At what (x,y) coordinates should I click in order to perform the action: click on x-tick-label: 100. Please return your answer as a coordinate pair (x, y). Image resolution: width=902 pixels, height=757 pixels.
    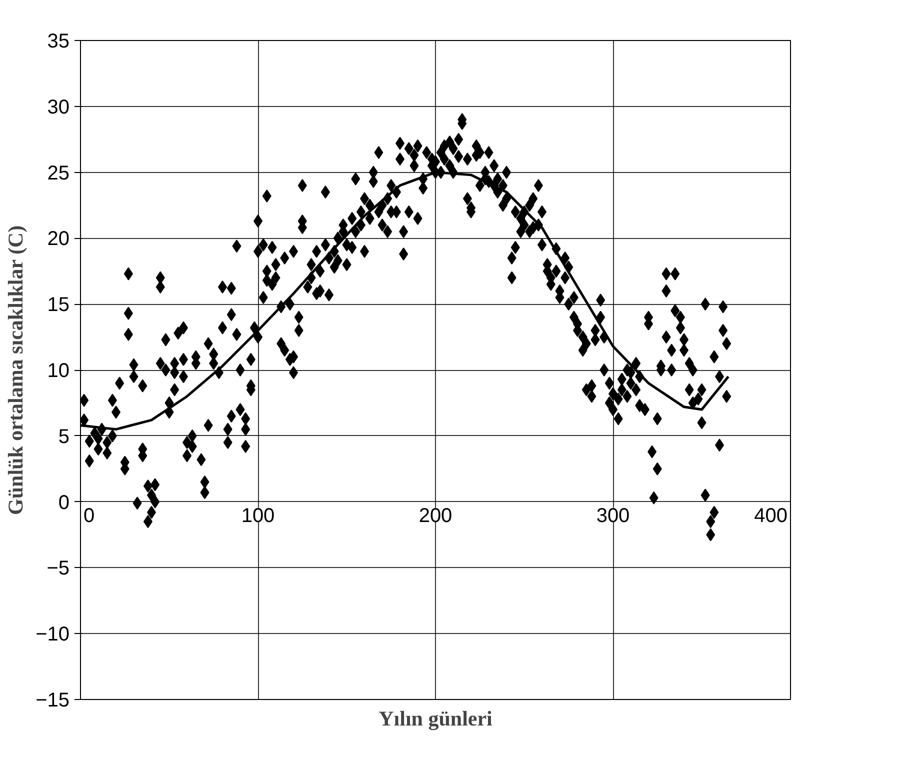
    Looking at the image, I should click on (258, 515).